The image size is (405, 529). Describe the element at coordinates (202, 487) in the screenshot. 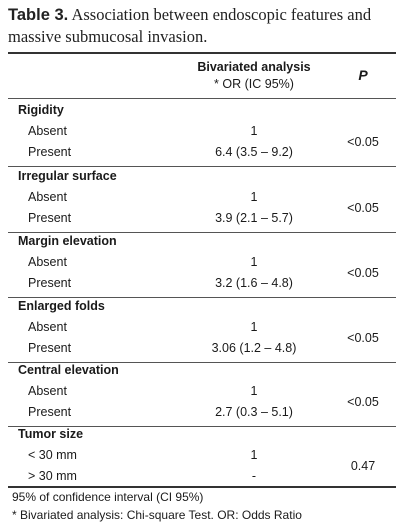

I see `table-bottom-rule` at that location.